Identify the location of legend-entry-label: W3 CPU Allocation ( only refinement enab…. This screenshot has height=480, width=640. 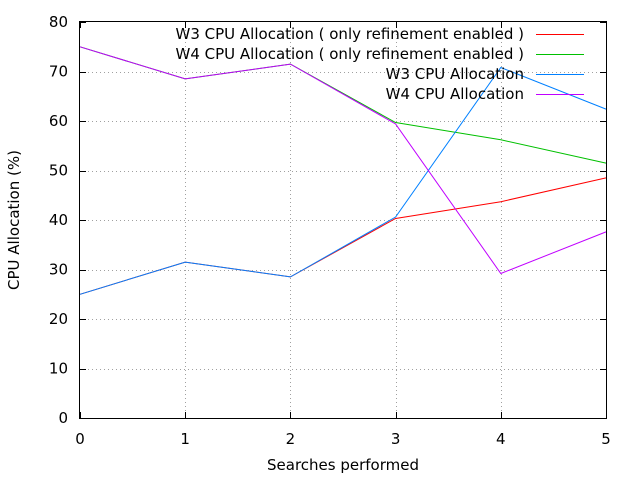
(350, 34).